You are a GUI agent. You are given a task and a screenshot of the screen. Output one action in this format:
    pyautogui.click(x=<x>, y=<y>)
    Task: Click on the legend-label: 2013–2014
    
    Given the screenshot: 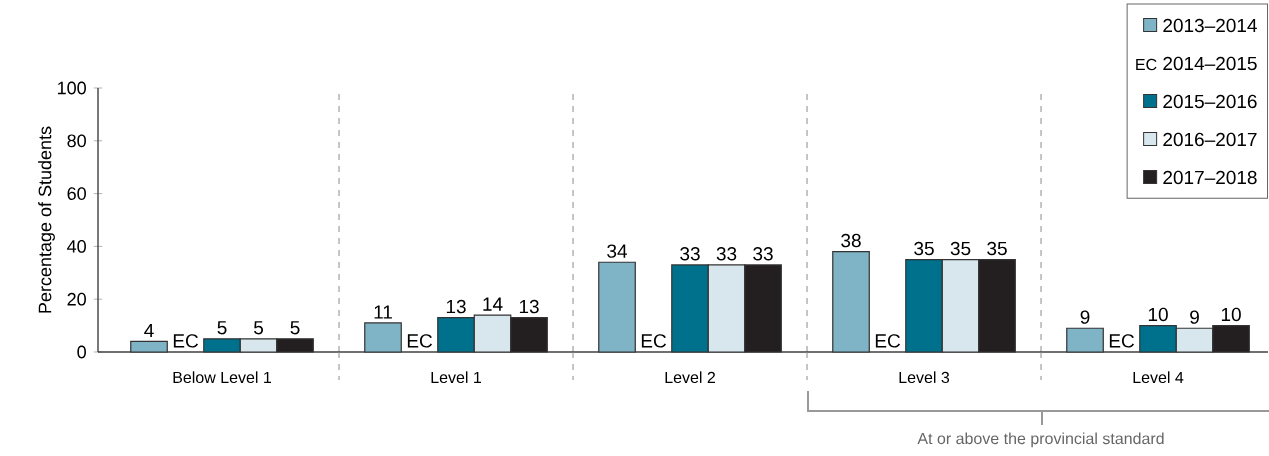 What is the action you would take?
    pyautogui.click(x=1210, y=25)
    